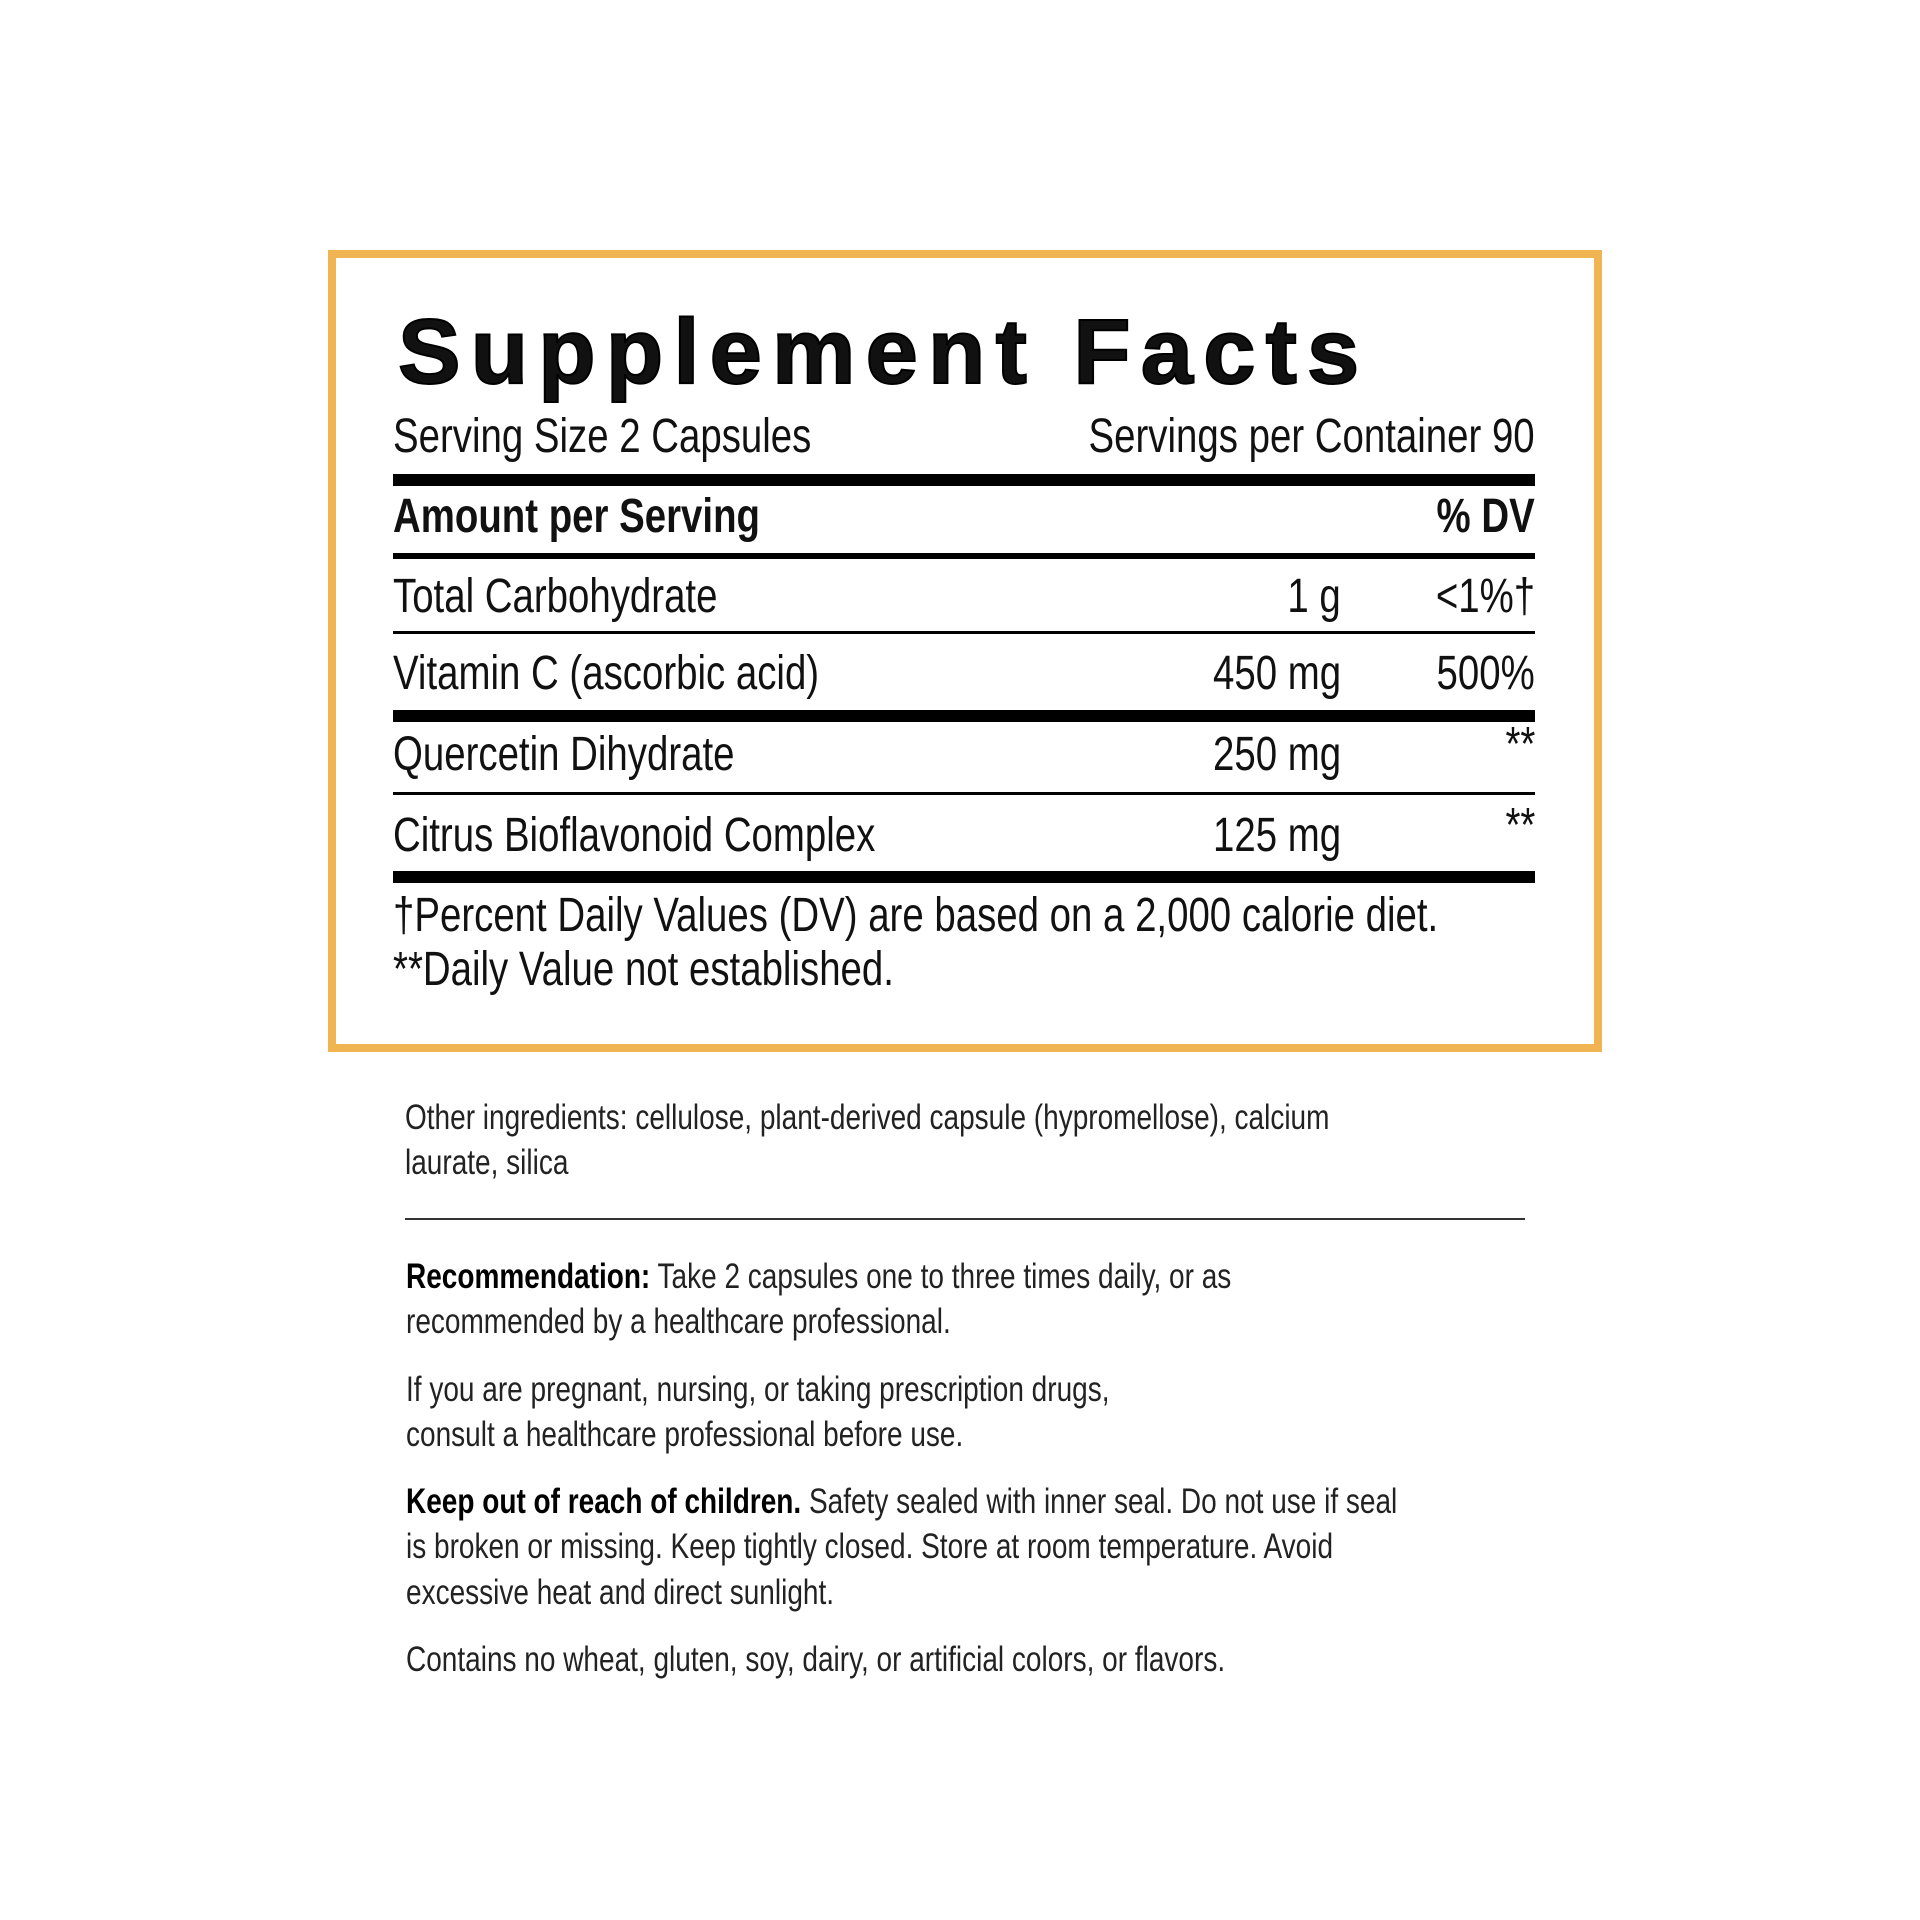 Image resolution: width=1920 pixels, height=1920 pixels. Describe the element at coordinates (1485, 673) in the screenshot. I see `nutrient-dv: 500%` at that location.